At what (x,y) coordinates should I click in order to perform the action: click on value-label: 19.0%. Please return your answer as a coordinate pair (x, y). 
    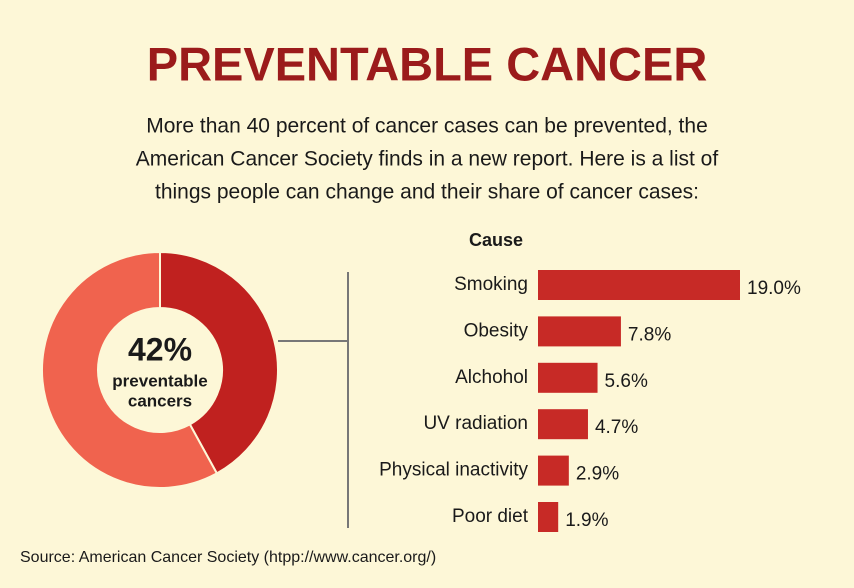
    Looking at the image, I should click on (774, 288).